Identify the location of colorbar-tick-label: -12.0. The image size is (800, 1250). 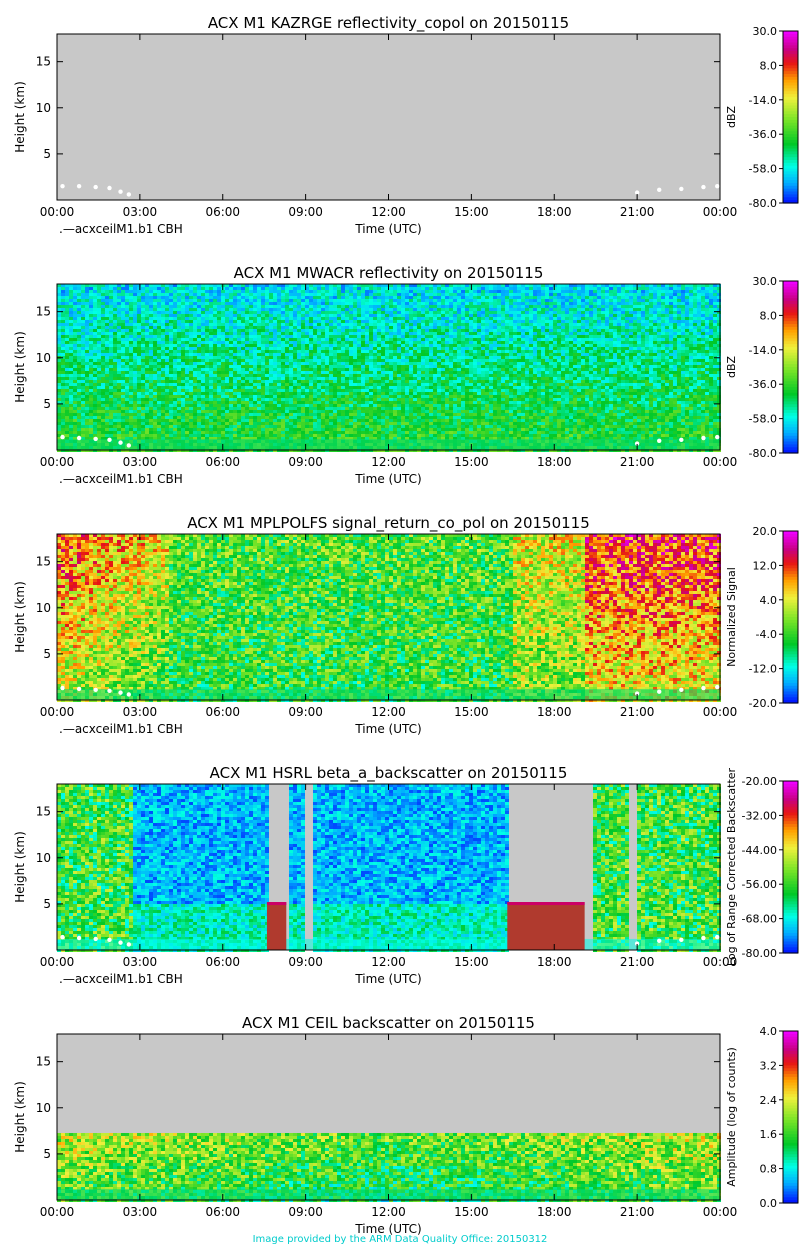
(763, 669).